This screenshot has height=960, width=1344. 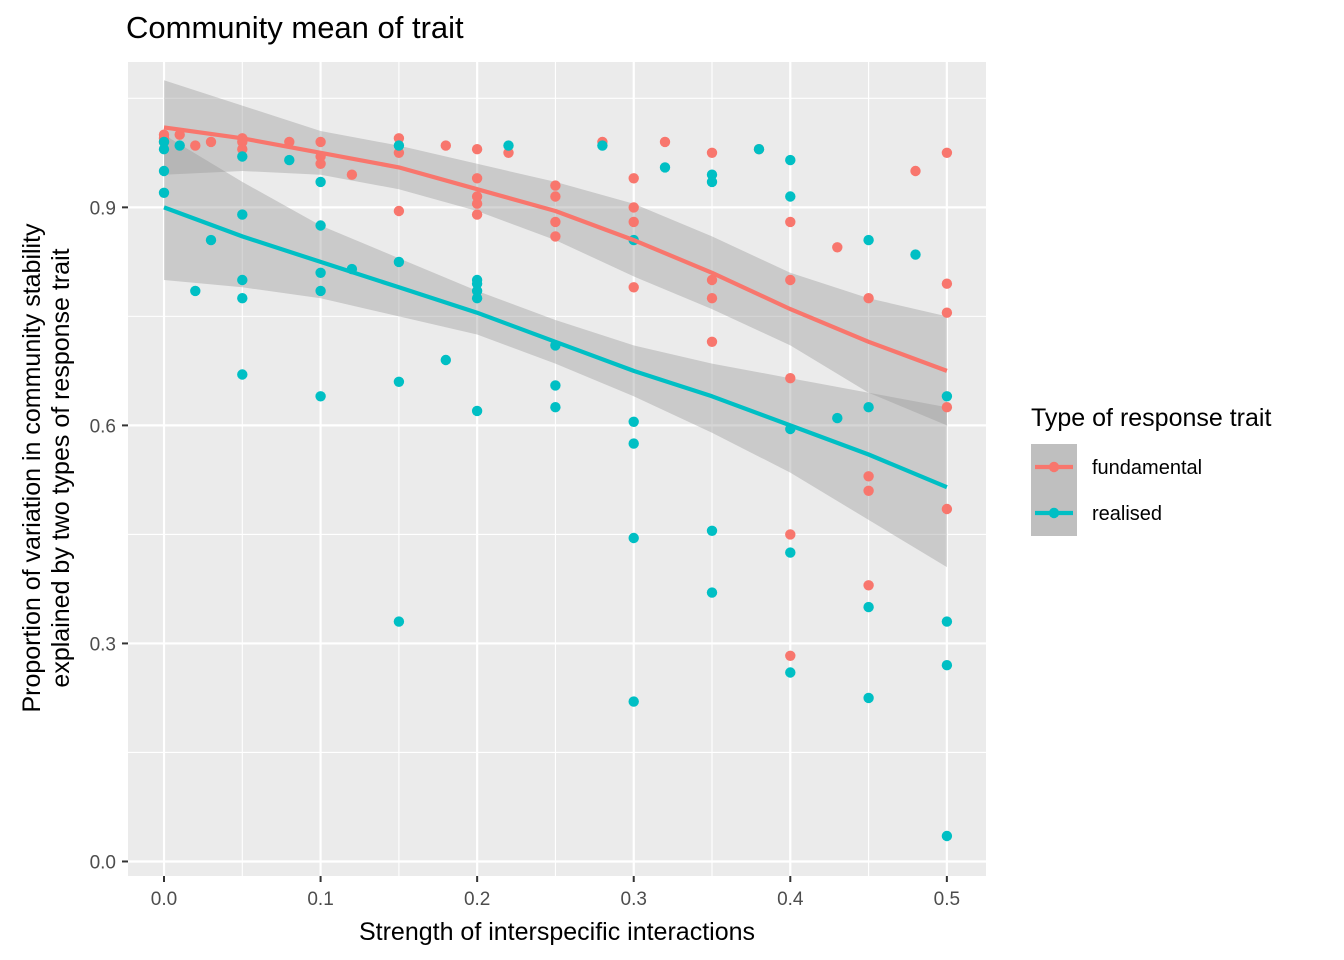 What do you see at coordinates (557, 932) in the screenshot?
I see `x-axis-label: Strength of interspecific interactions` at bounding box center [557, 932].